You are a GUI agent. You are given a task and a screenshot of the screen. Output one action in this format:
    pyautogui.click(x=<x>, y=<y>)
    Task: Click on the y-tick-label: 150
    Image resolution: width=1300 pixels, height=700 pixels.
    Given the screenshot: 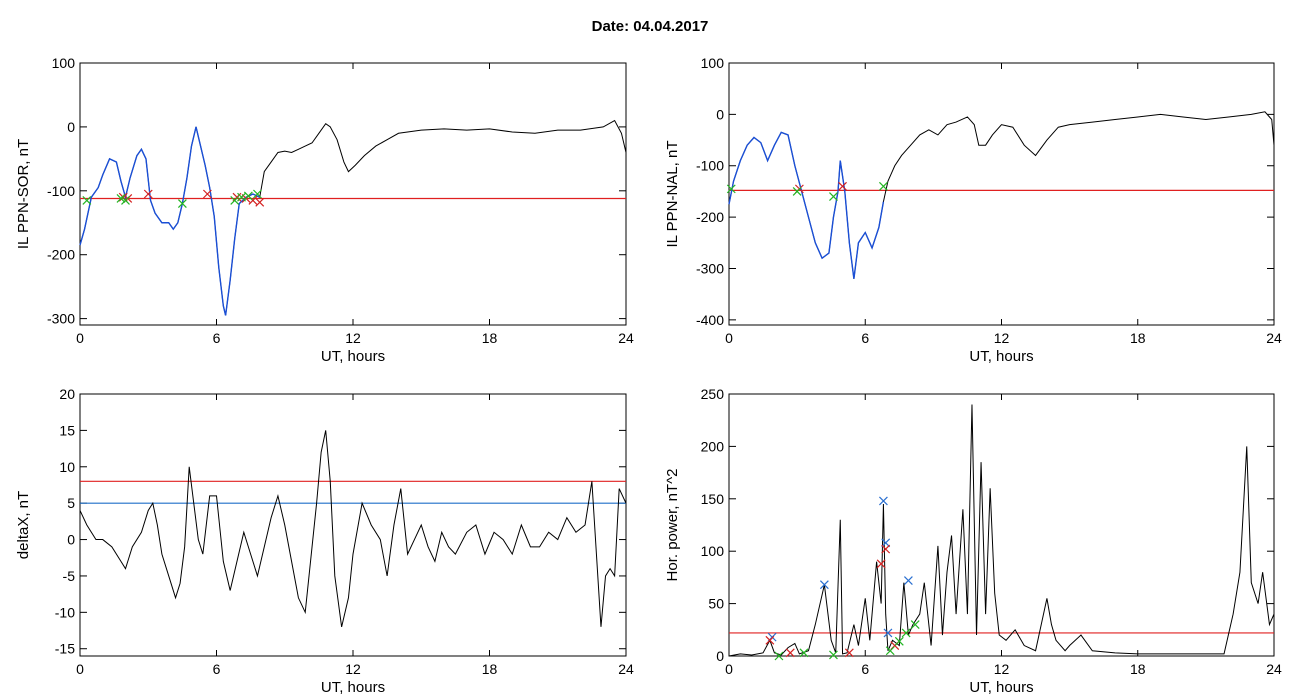 What is the action you would take?
    pyautogui.click(x=713, y=499)
    